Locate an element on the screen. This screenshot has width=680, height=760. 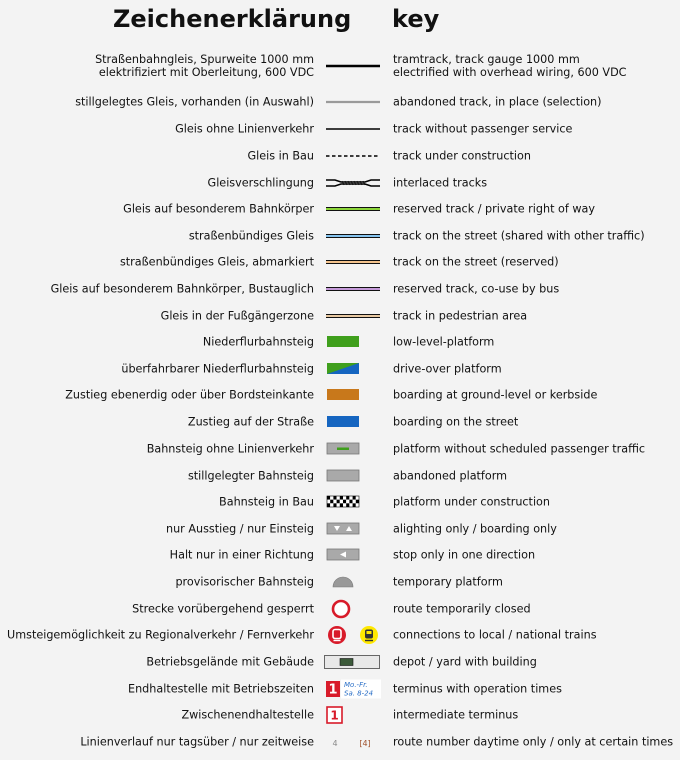
label-en: track on the street (reserved) is located at coordinates (476, 262).